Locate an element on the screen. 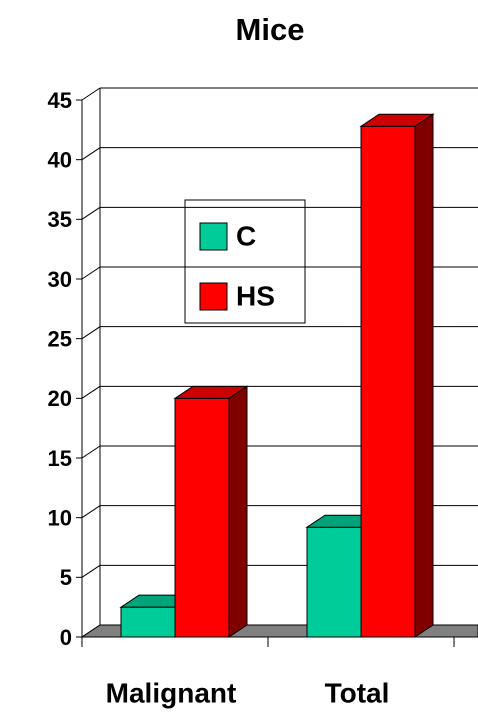  x-tick-label: Total is located at coordinates (357, 692).